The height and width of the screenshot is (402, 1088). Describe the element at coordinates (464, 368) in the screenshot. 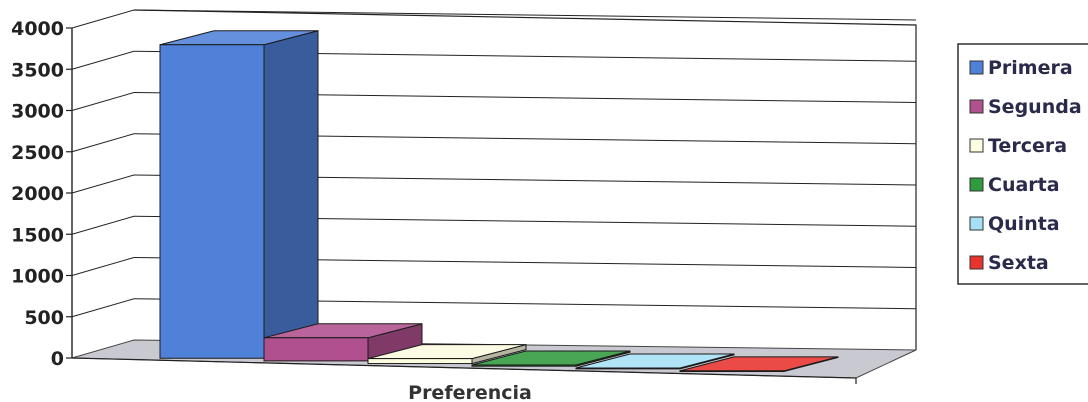

I see `x-axis-line` at that location.